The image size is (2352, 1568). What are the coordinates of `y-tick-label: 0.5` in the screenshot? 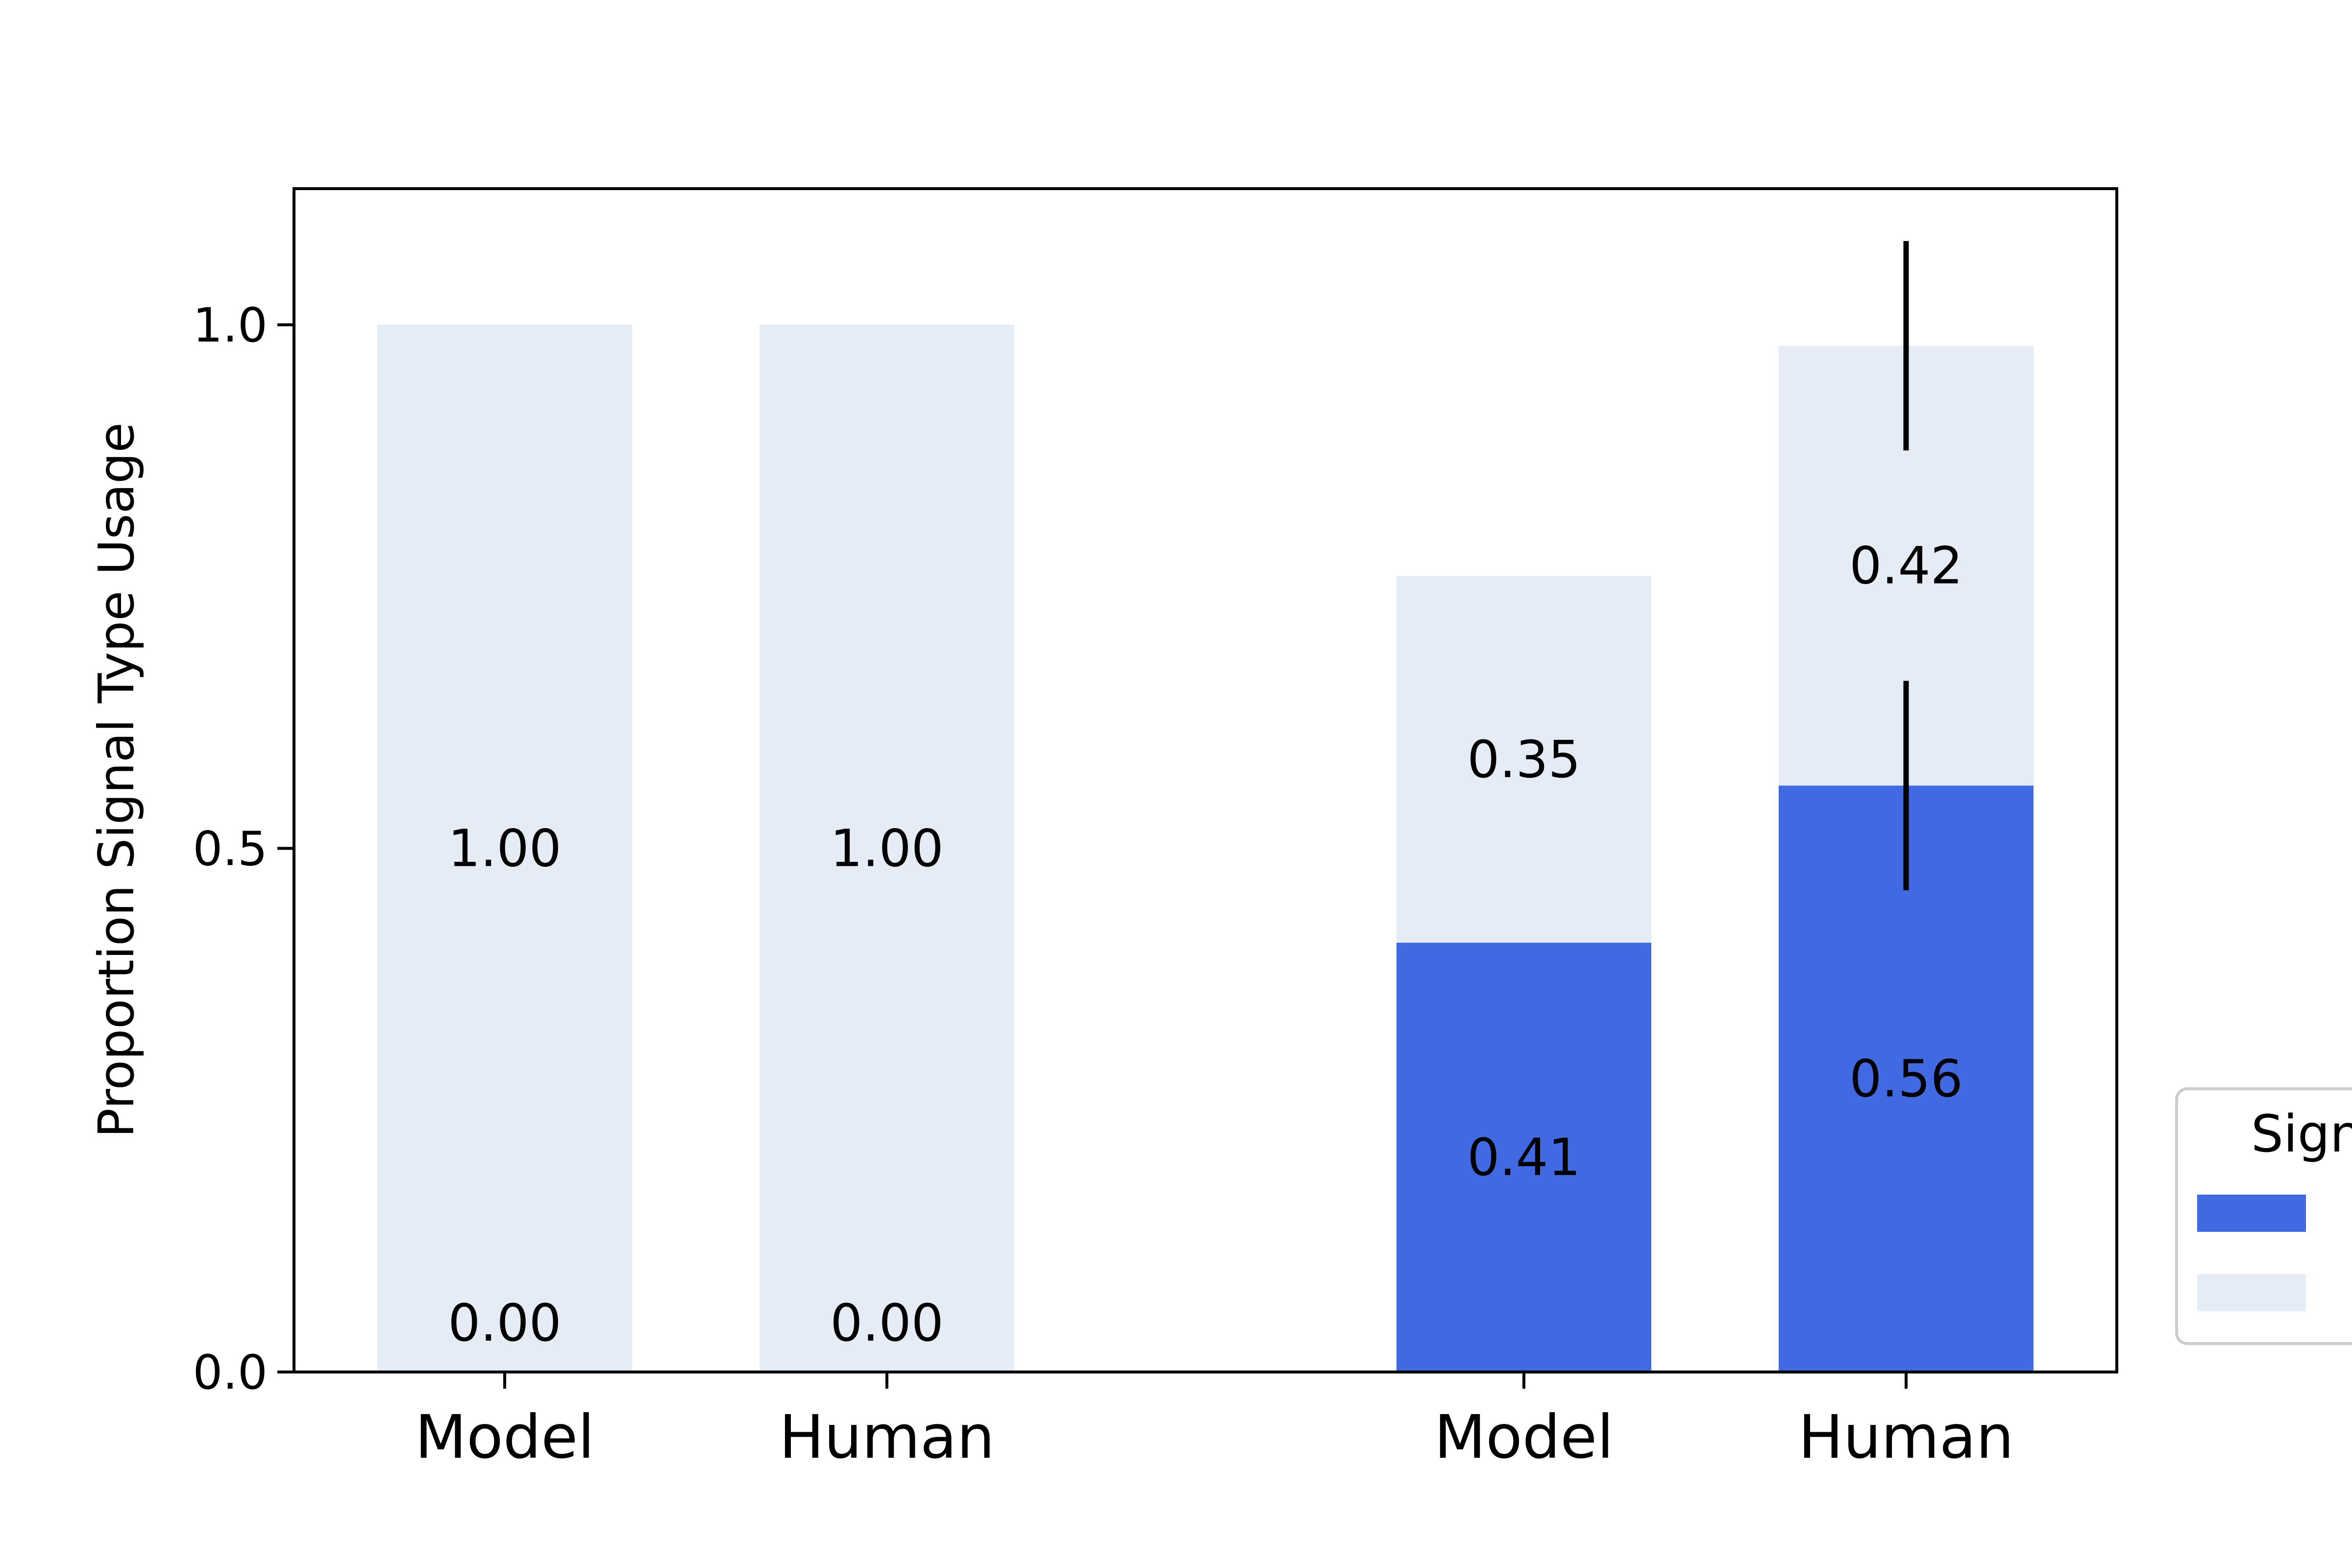 It's located at (230, 848).